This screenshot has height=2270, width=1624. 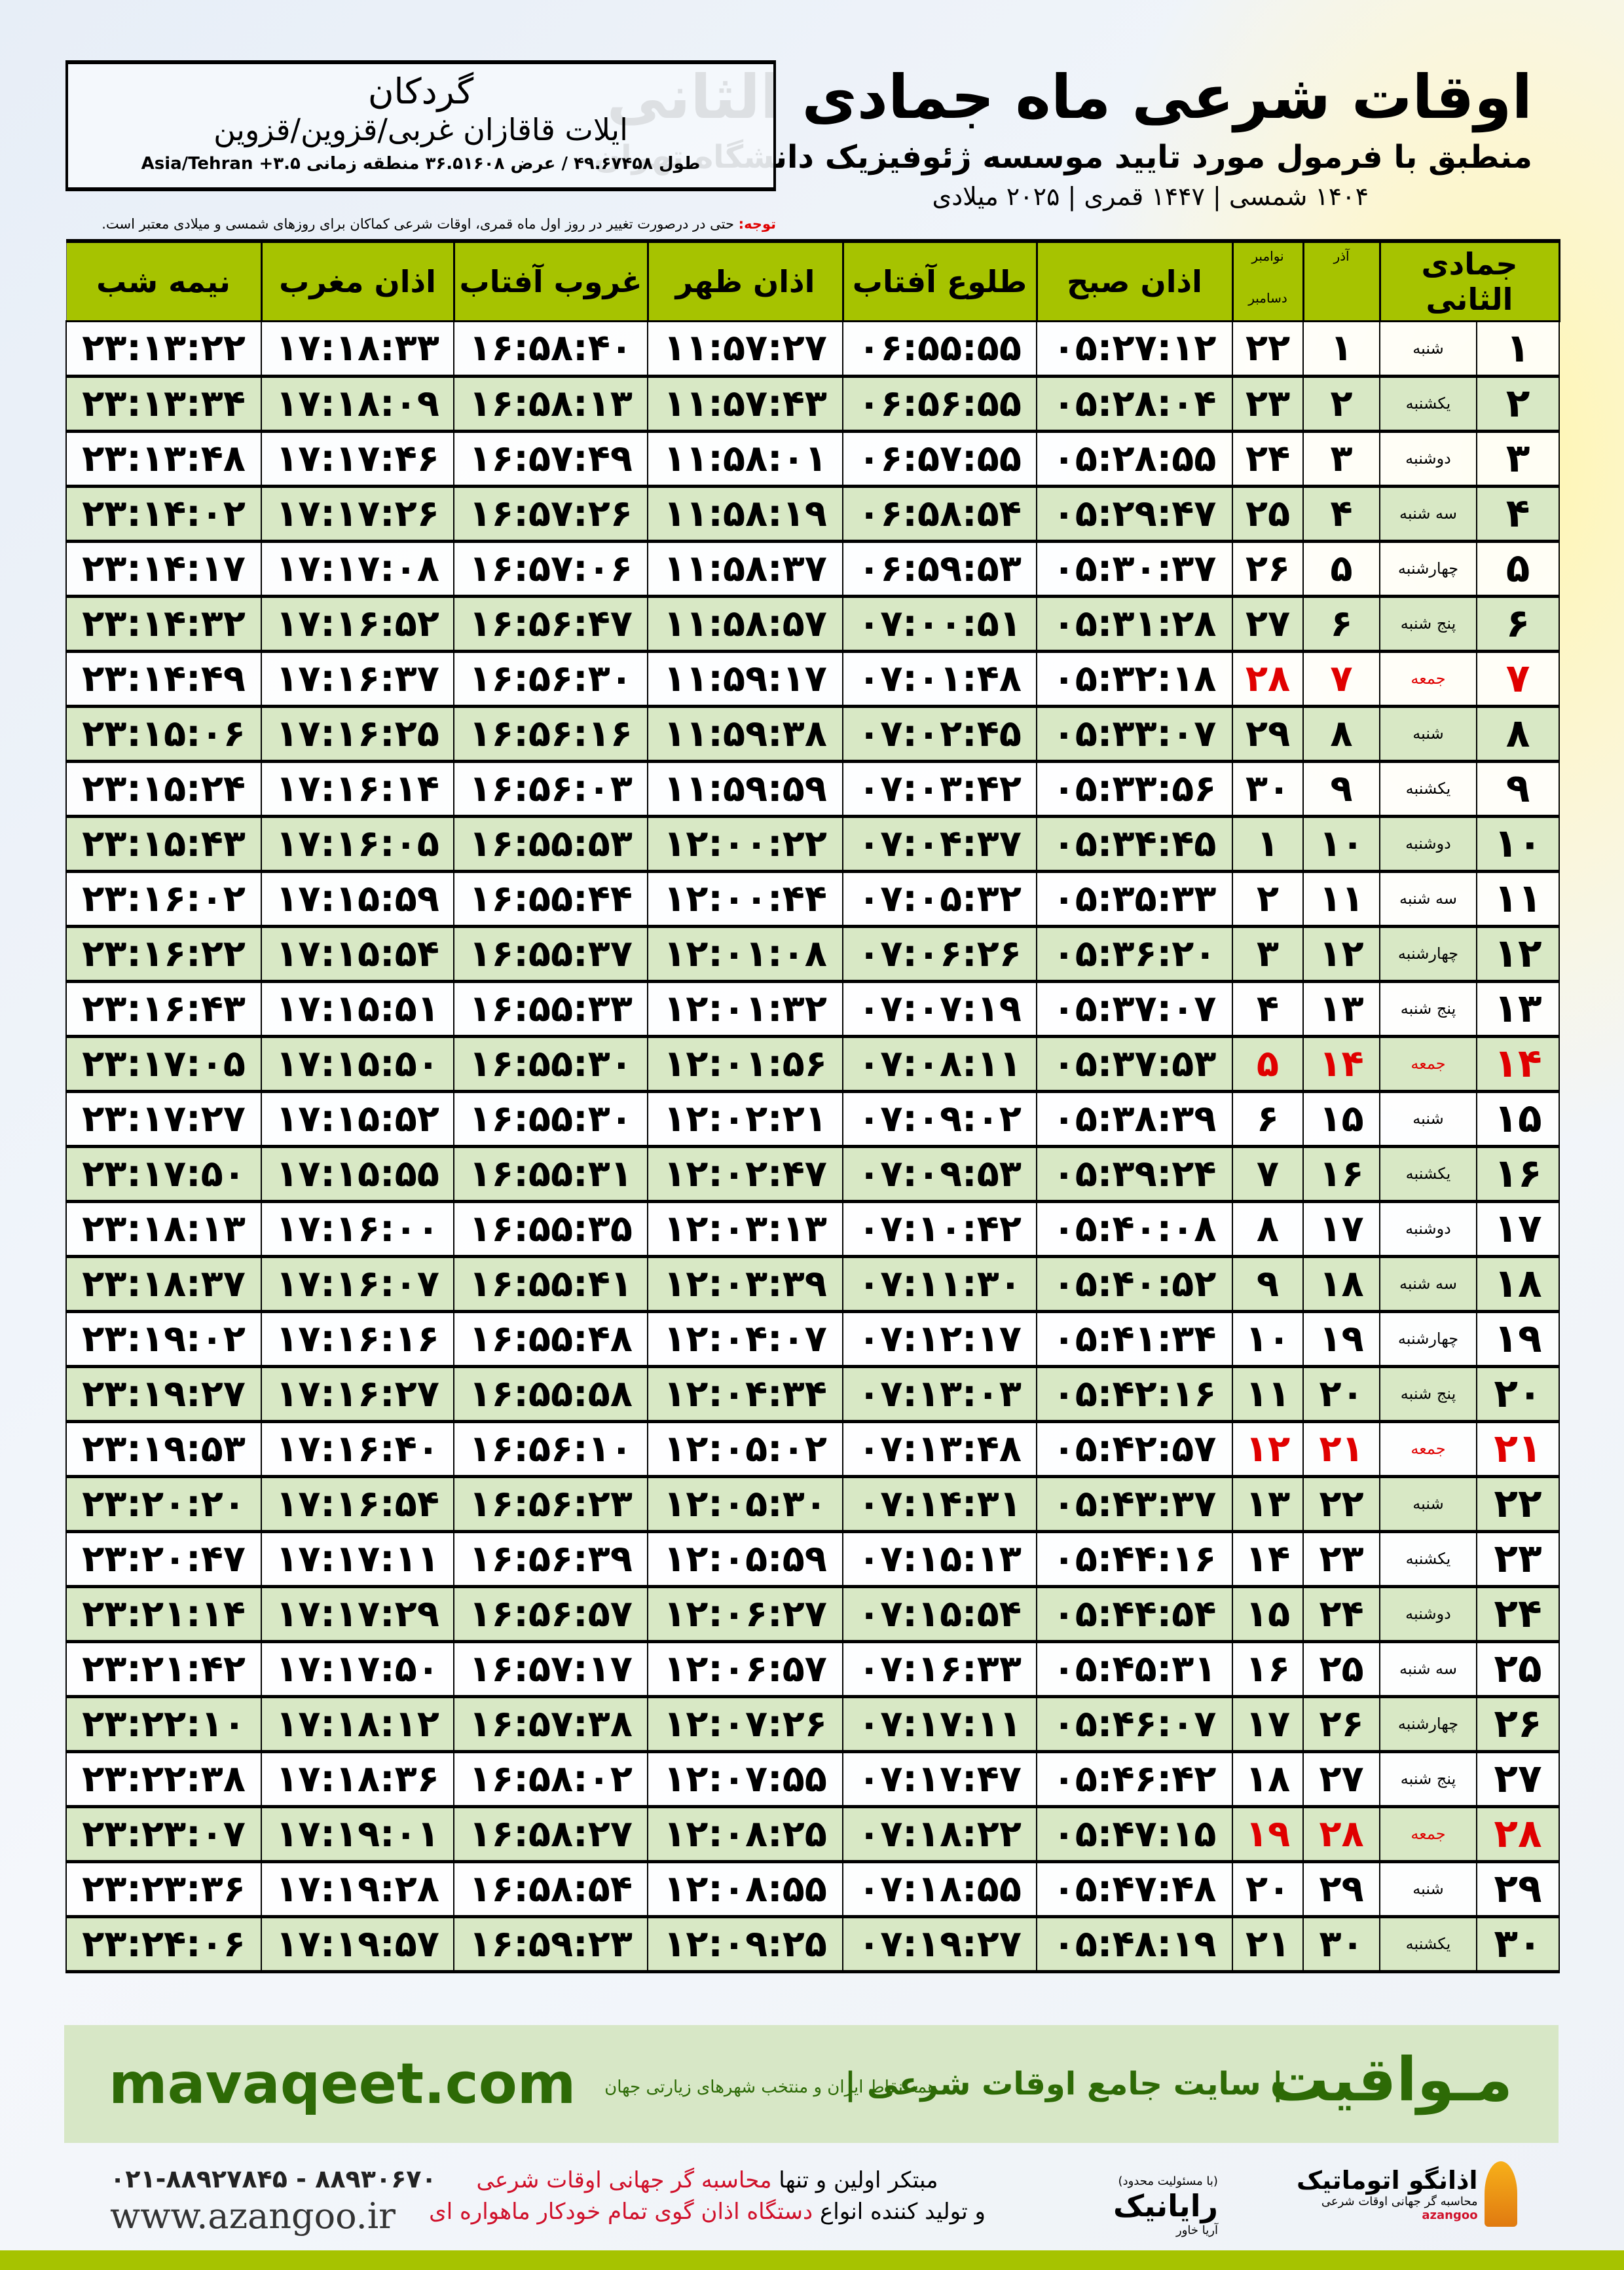 I want to click on weekday: پنج شنبه, so click(x=1428, y=1779).